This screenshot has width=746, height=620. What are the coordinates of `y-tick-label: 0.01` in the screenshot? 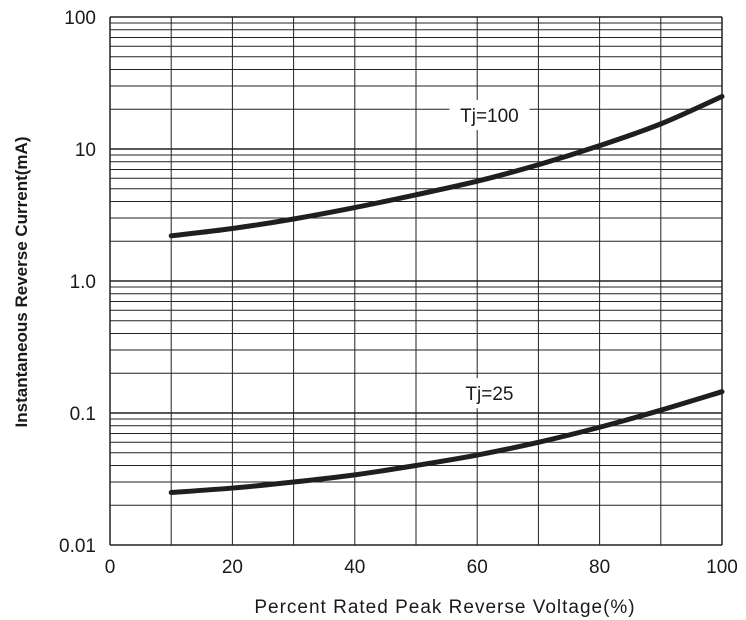 It's located at (77, 546).